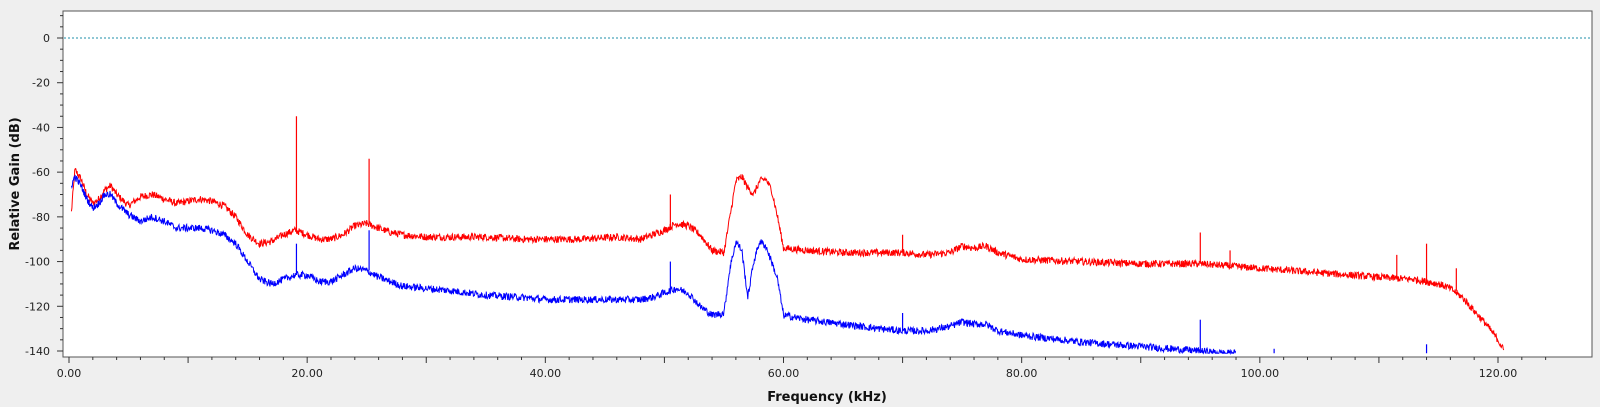 This screenshot has width=1600, height=407. Describe the element at coordinates (546, 373) in the screenshot. I see `x-tick-label: 40.00` at that location.